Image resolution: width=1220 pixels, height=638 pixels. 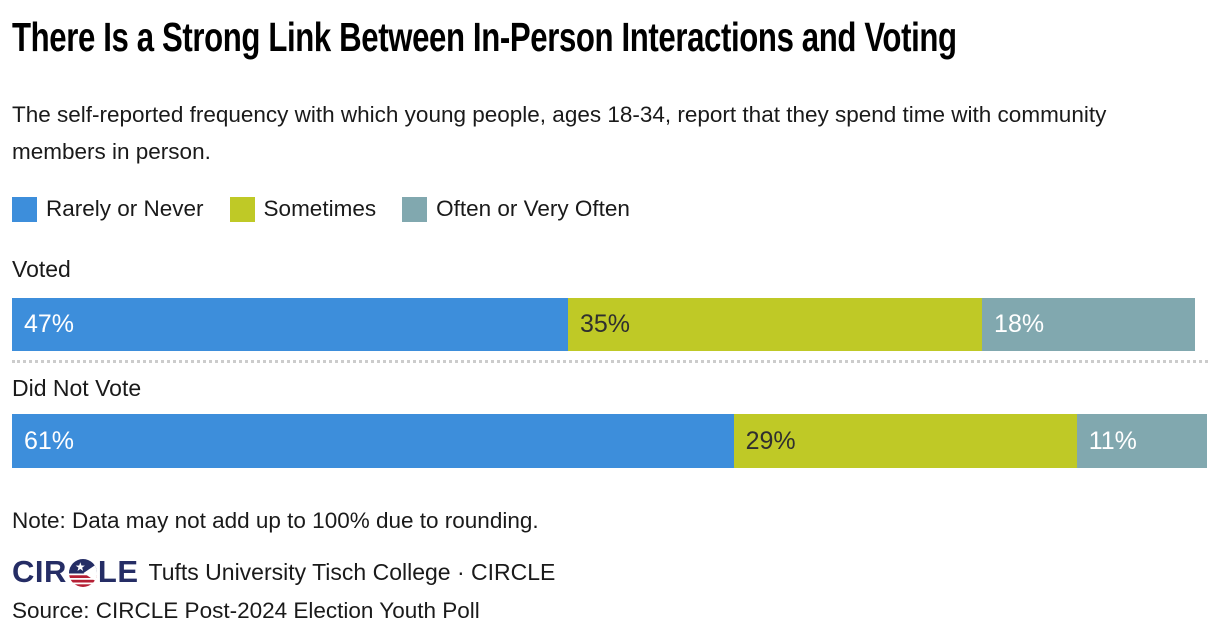 What do you see at coordinates (24, 209) in the screenshot?
I see `legend-swatch-rarely` at bounding box center [24, 209].